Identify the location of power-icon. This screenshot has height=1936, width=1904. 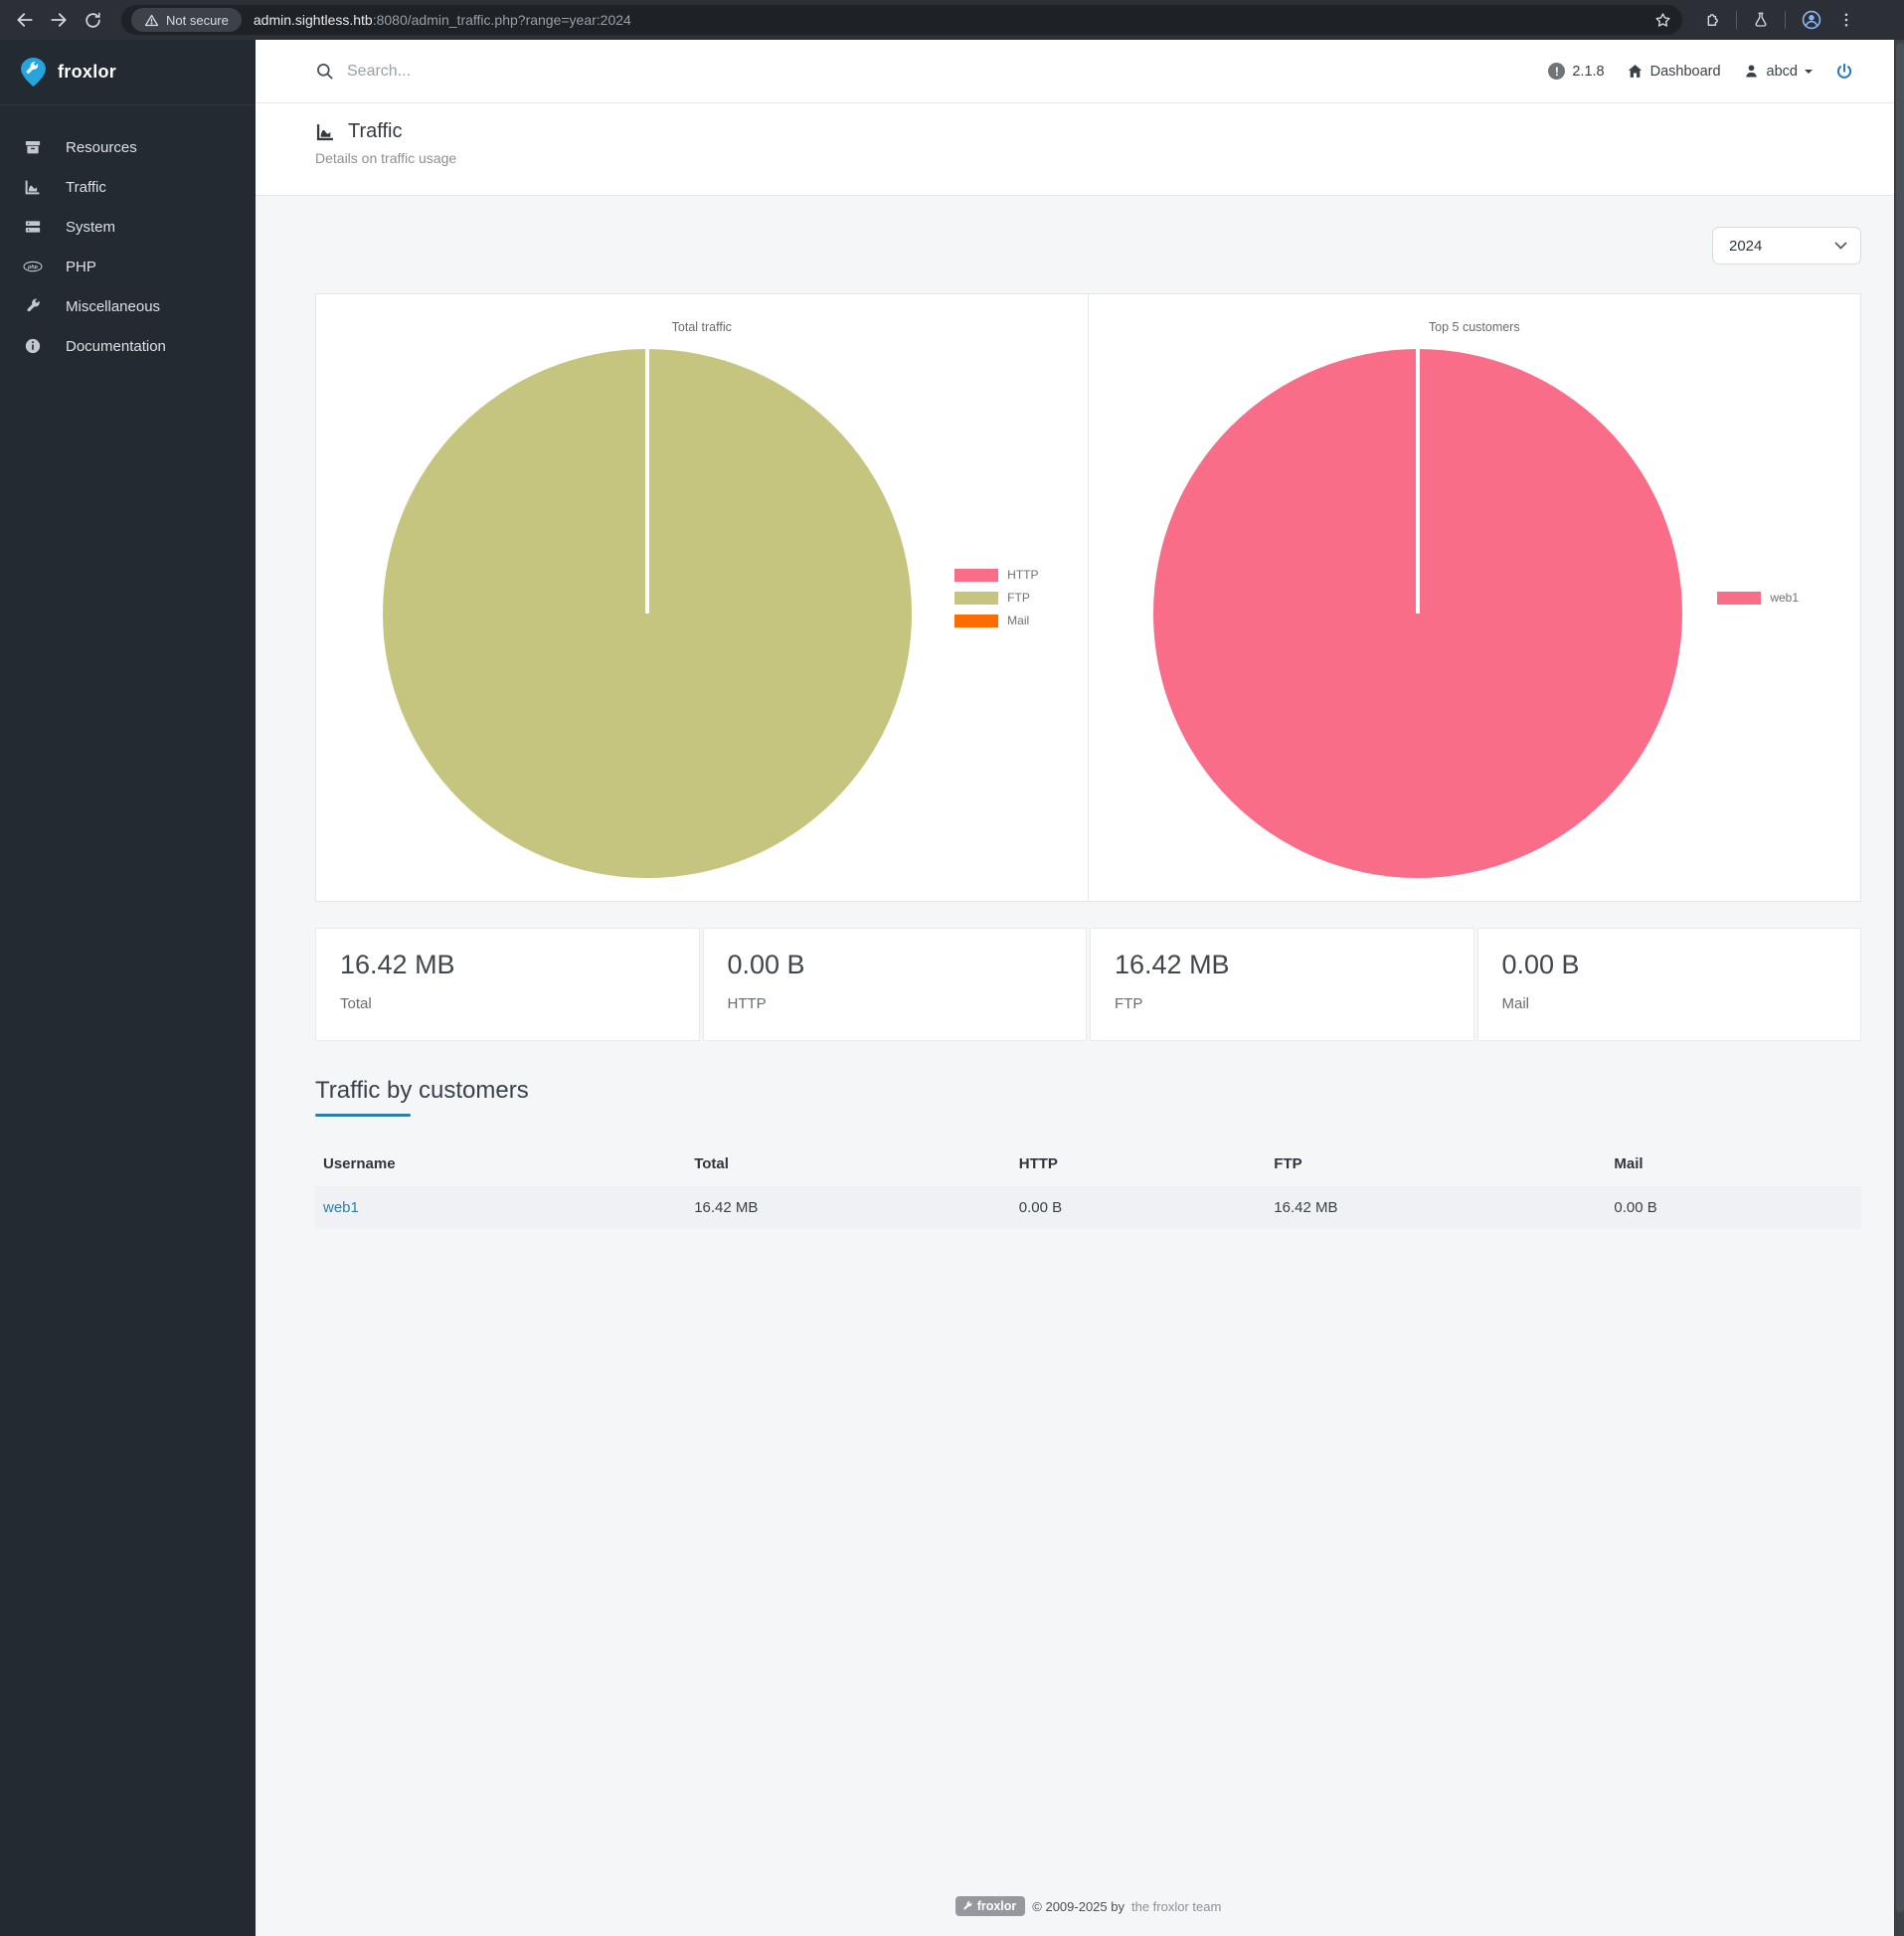
(1844, 71).